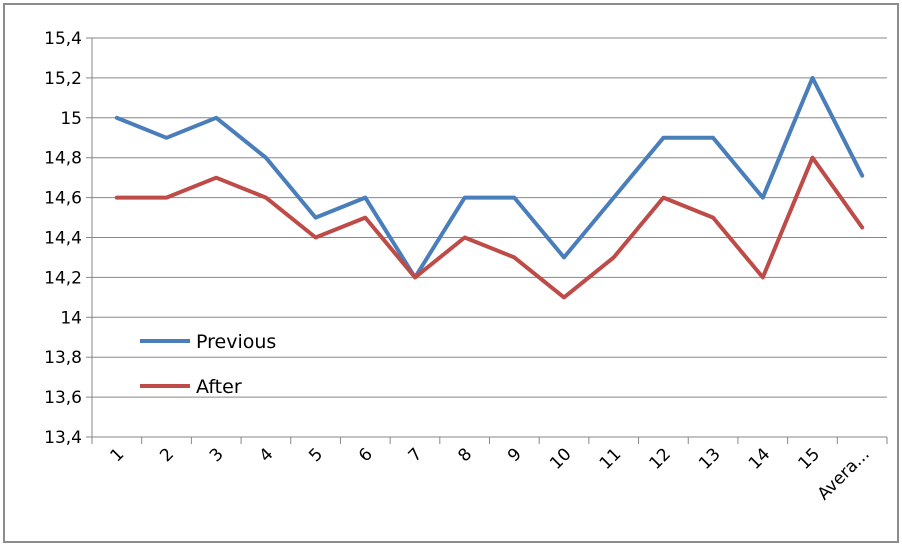 The image size is (902, 546). I want to click on legend-label-after: After, so click(219, 387).